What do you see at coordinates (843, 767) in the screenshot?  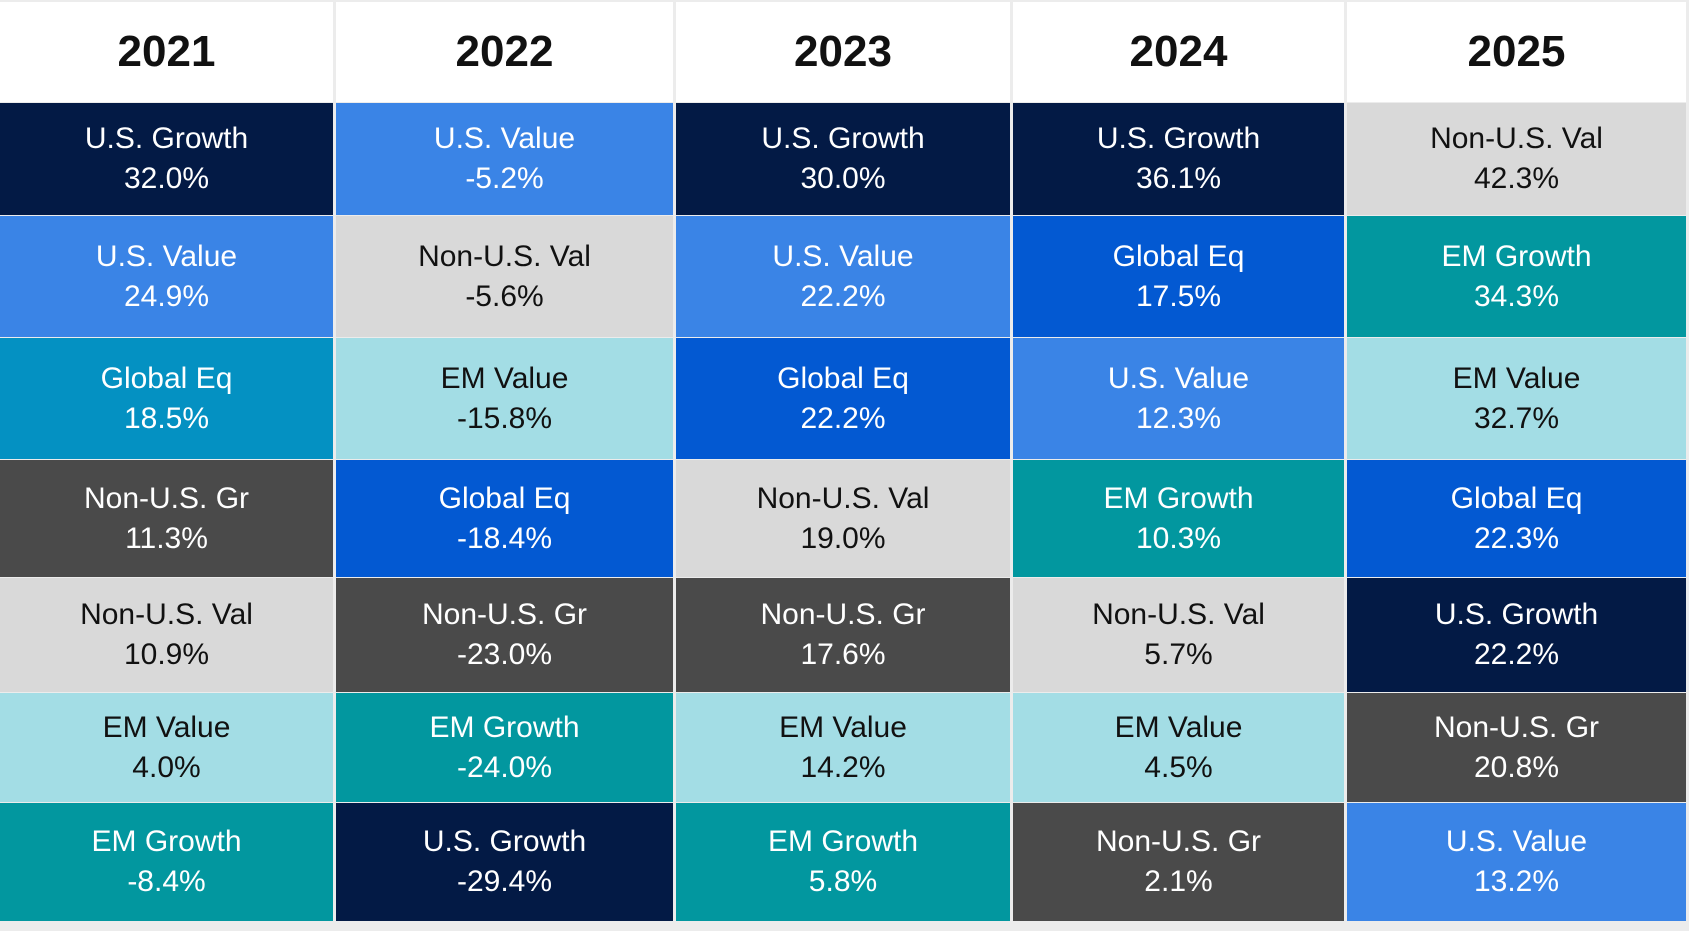 I see `cell-value: 14.2%` at bounding box center [843, 767].